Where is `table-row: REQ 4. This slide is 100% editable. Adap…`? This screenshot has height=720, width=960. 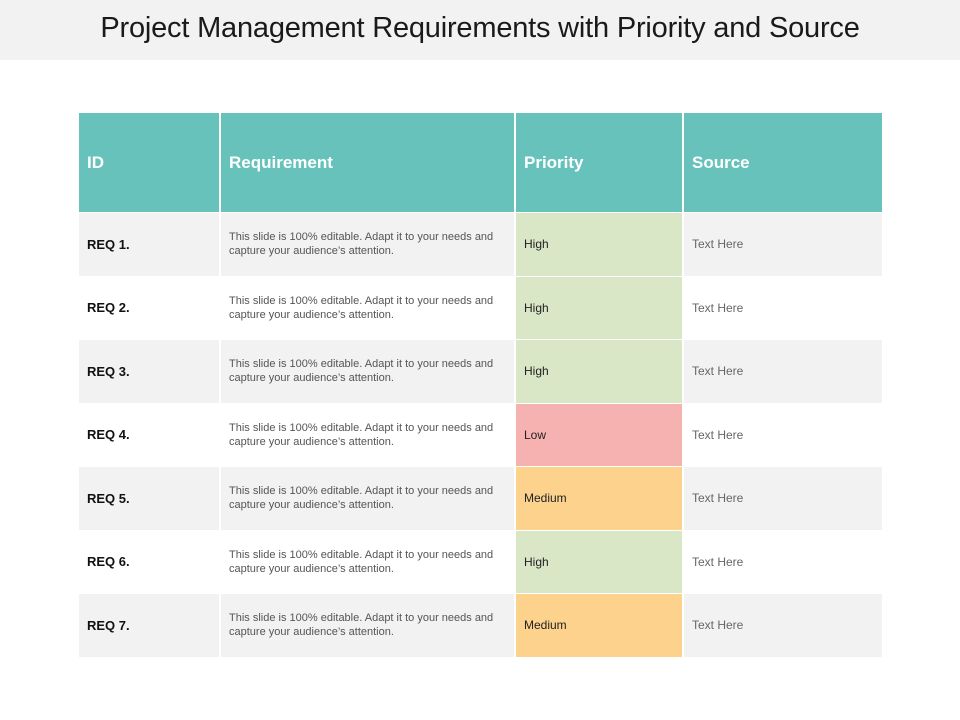 table-row: REQ 4. This slide is 100% editable. Adap… is located at coordinates (480, 434).